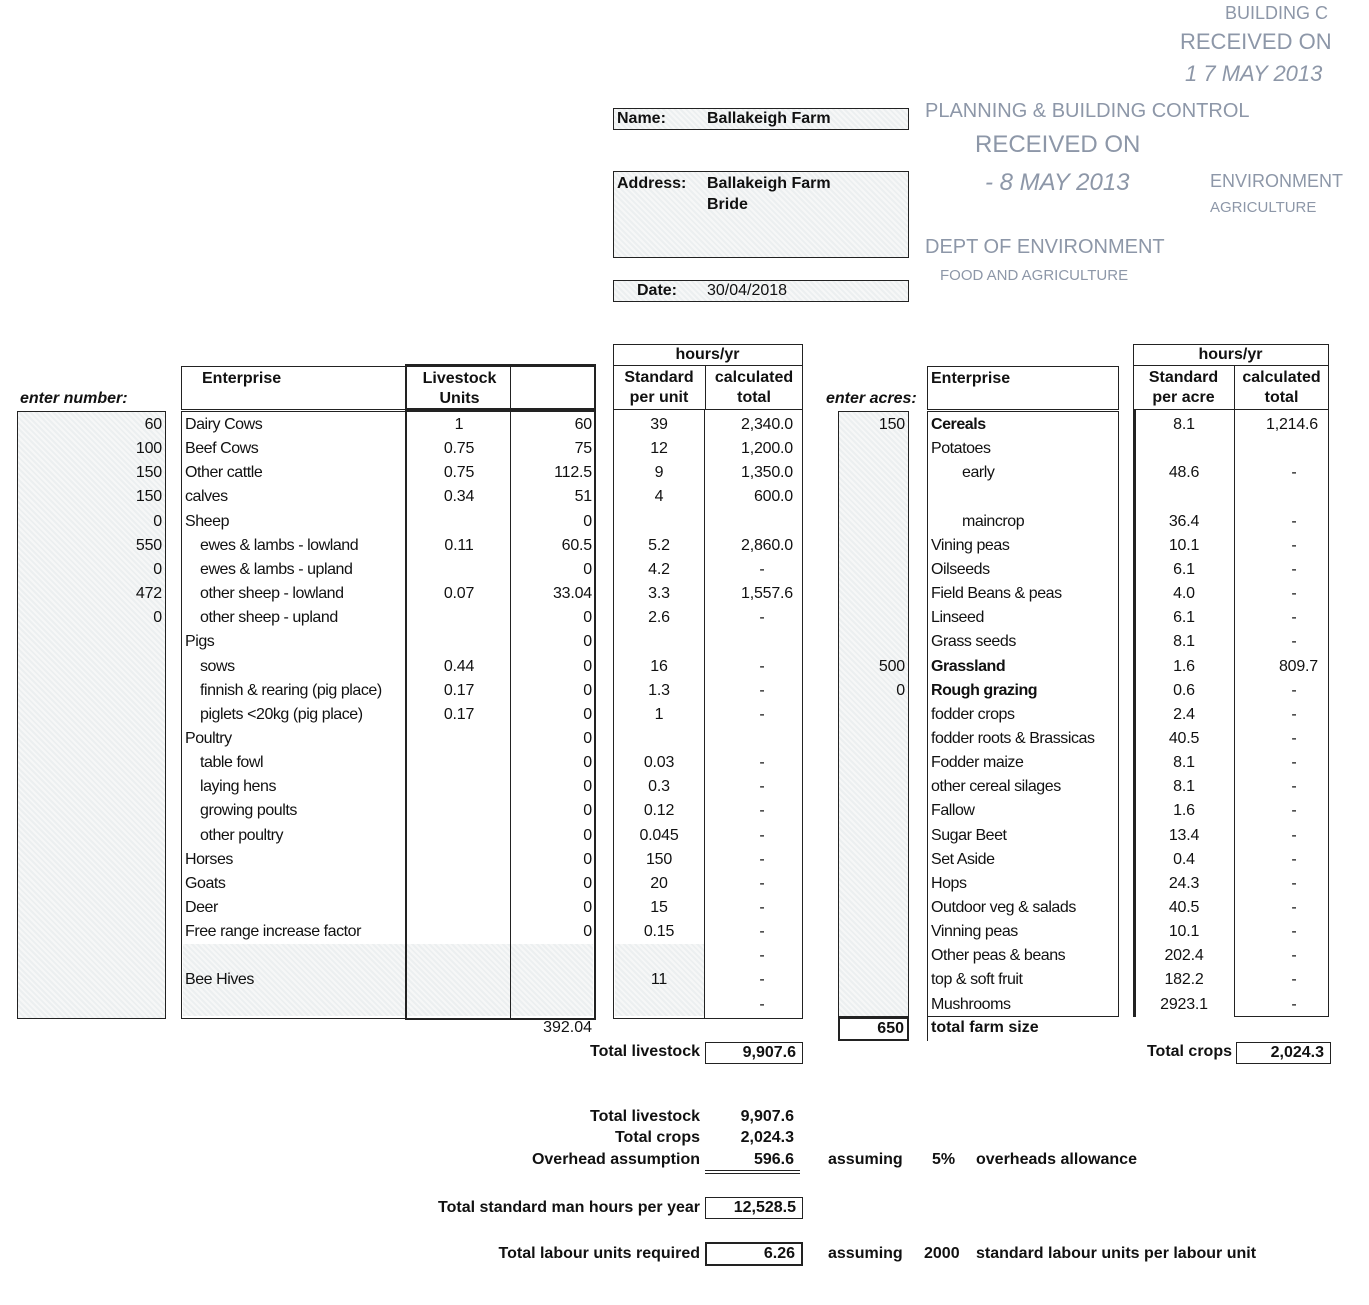  I want to click on labour-units-label: Total labour units required, so click(599, 1253).